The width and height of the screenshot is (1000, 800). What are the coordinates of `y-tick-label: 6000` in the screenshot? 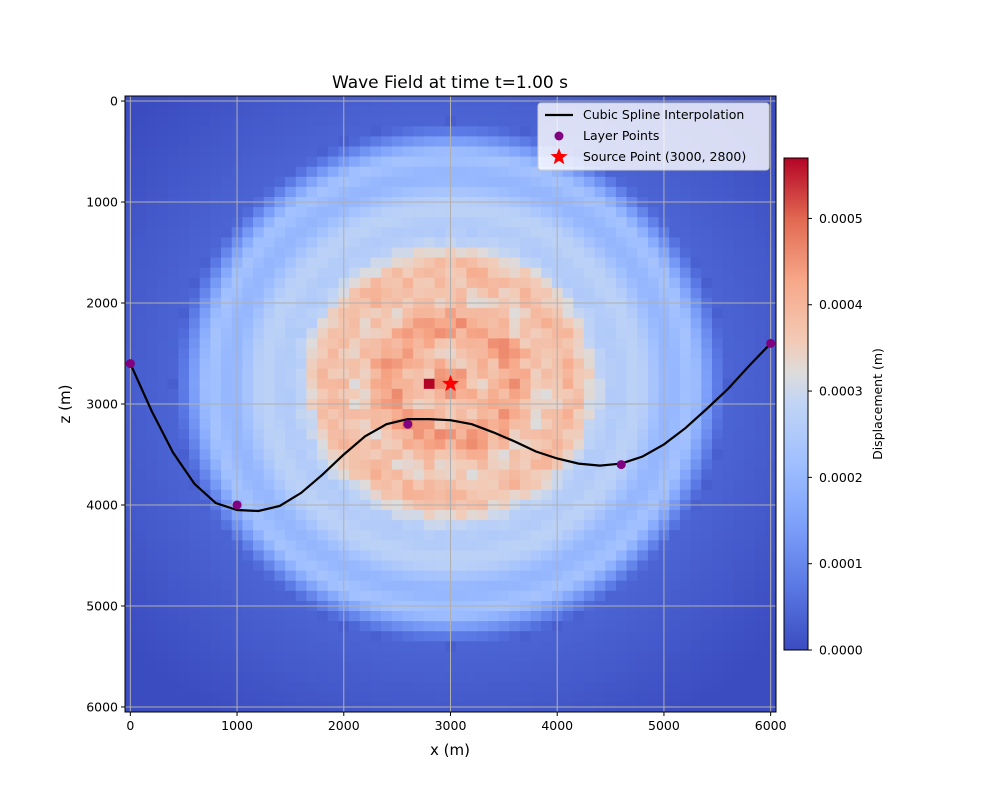 It's located at (102, 706).